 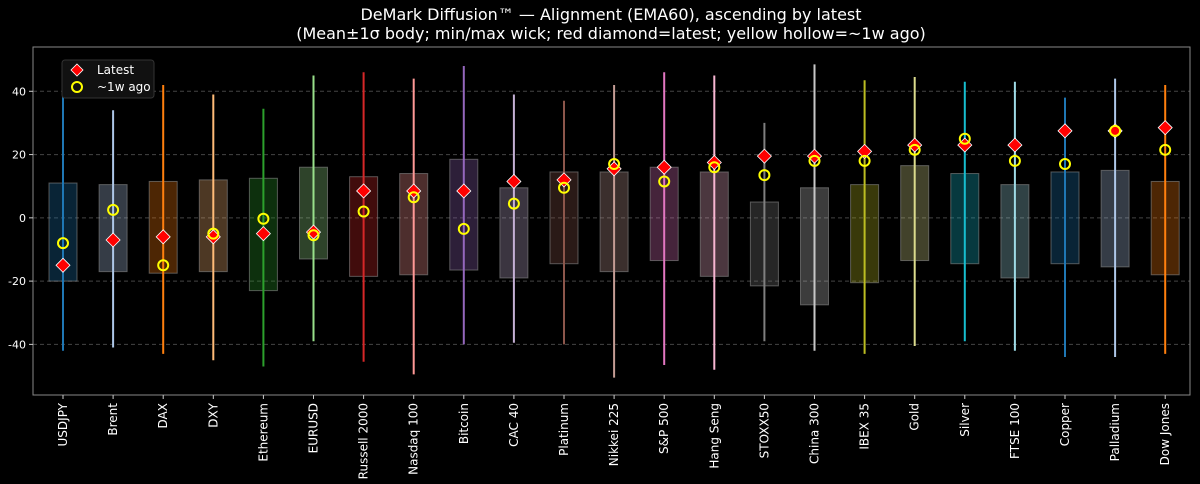 I want to click on series-stoxx50, so click(x=764, y=232).